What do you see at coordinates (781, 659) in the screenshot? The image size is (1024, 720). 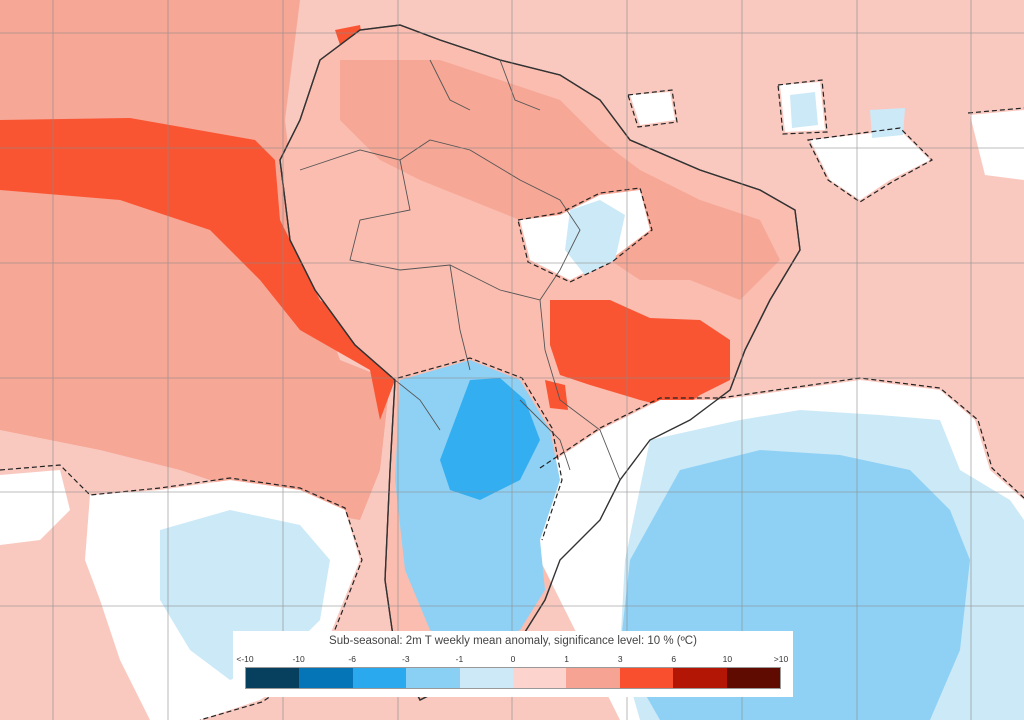 I see `legend-tick-label: >10` at bounding box center [781, 659].